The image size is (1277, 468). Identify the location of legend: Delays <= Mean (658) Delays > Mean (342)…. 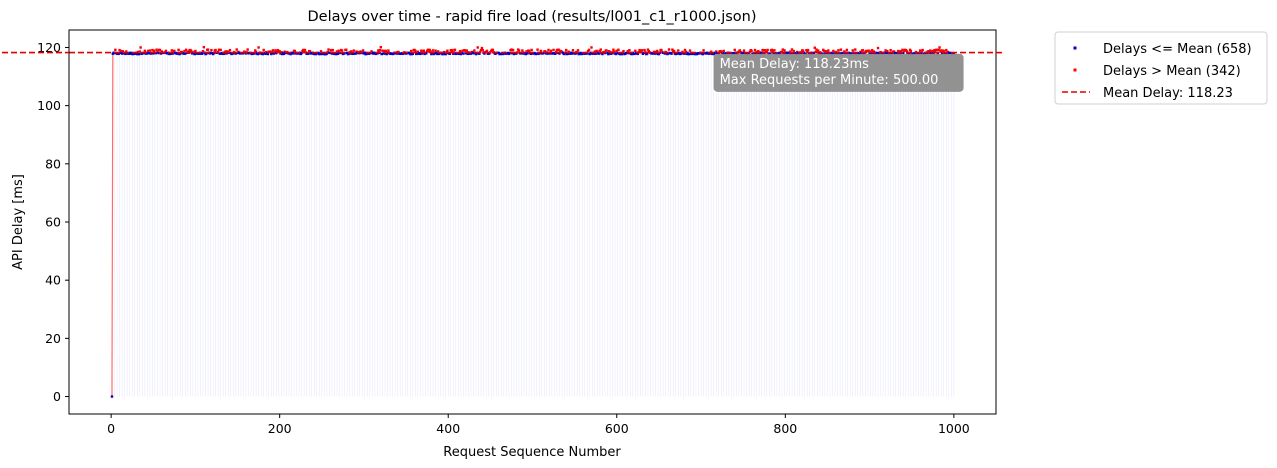
(1161, 68).